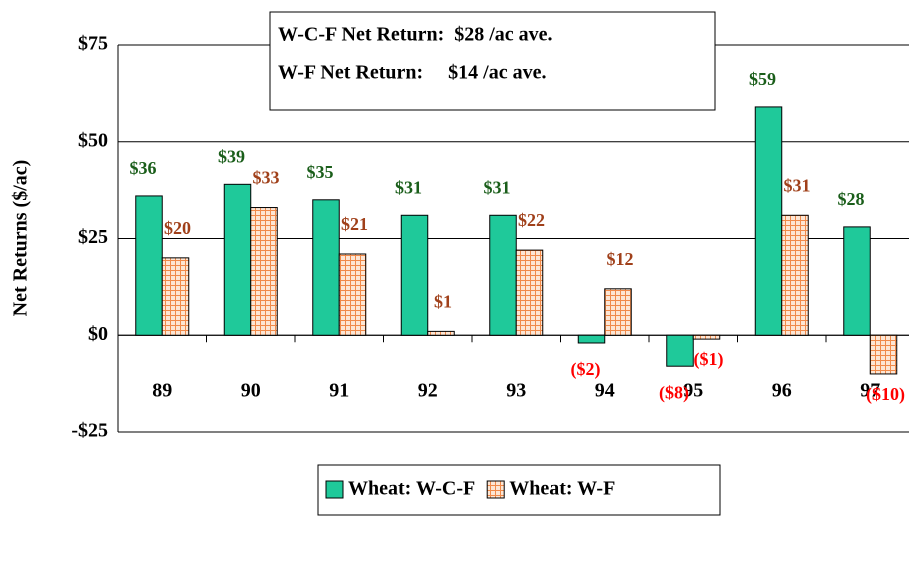  What do you see at coordinates (93, 44) in the screenshot?
I see `y-tick-label: $75` at bounding box center [93, 44].